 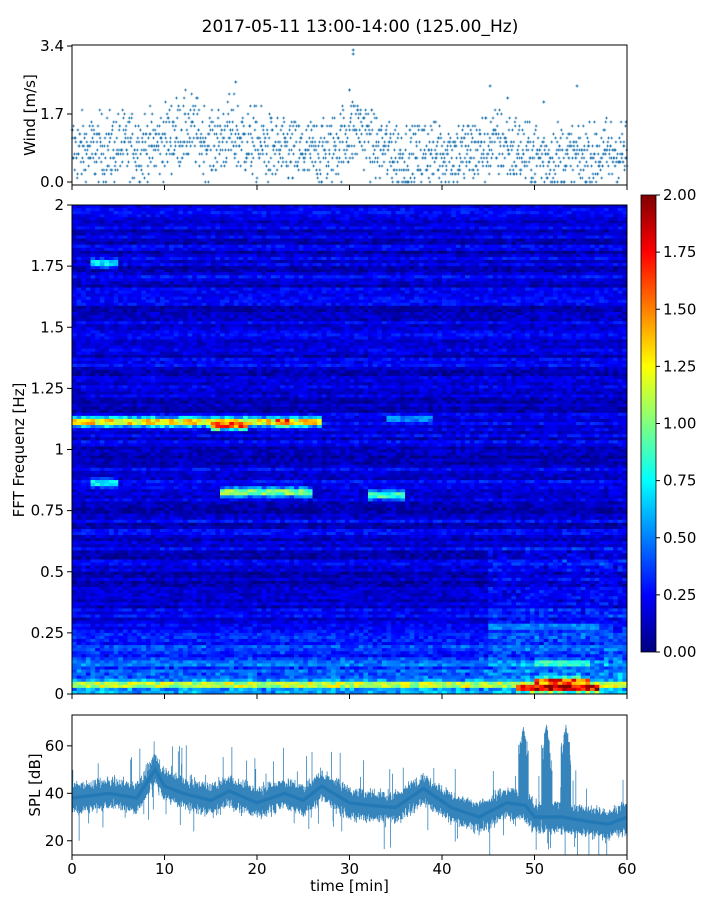 What do you see at coordinates (52, 46) in the screenshot?
I see `wind-y-tick-label: 3.4` at bounding box center [52, 46].